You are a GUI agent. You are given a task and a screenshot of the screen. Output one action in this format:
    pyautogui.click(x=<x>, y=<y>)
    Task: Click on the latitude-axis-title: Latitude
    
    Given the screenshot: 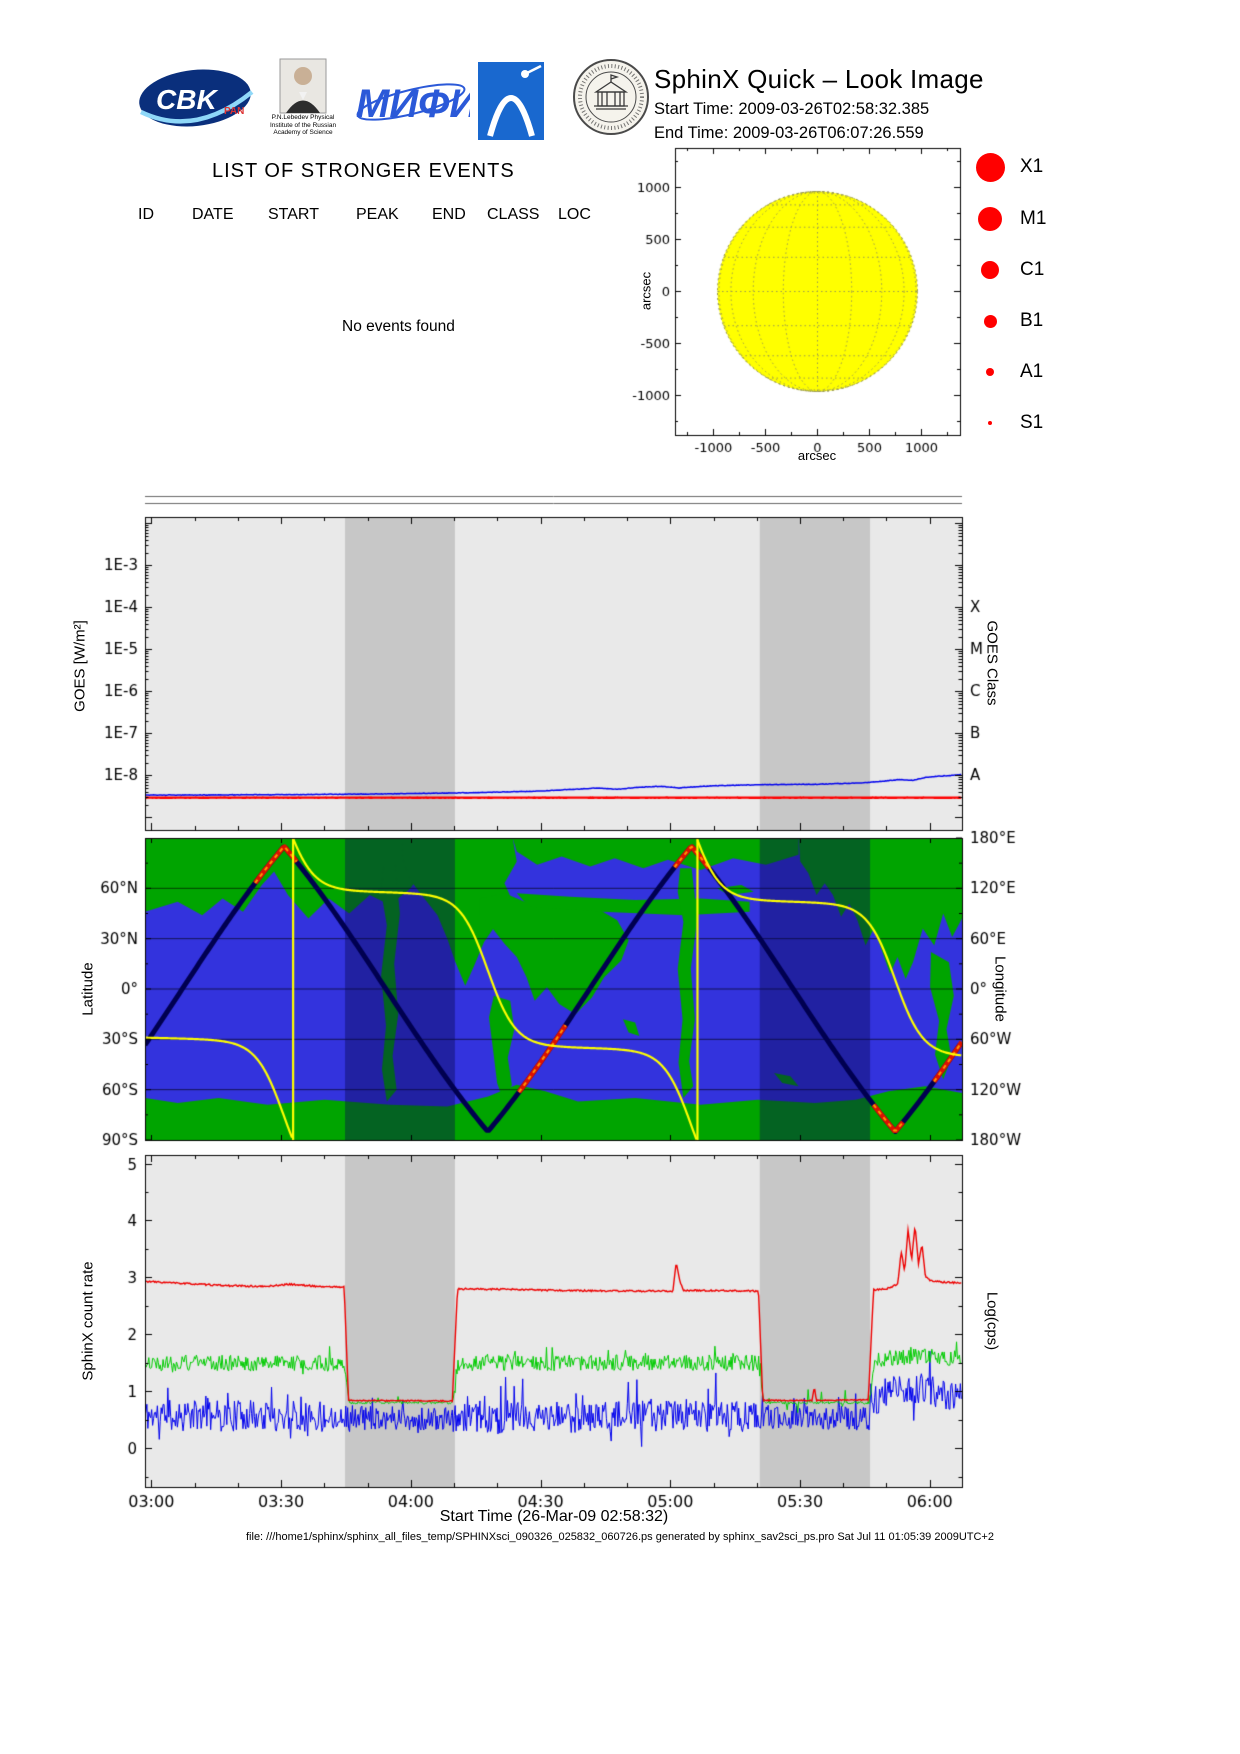 What is the action you would take?
    pyautogui.click(x=88, y=989)
    